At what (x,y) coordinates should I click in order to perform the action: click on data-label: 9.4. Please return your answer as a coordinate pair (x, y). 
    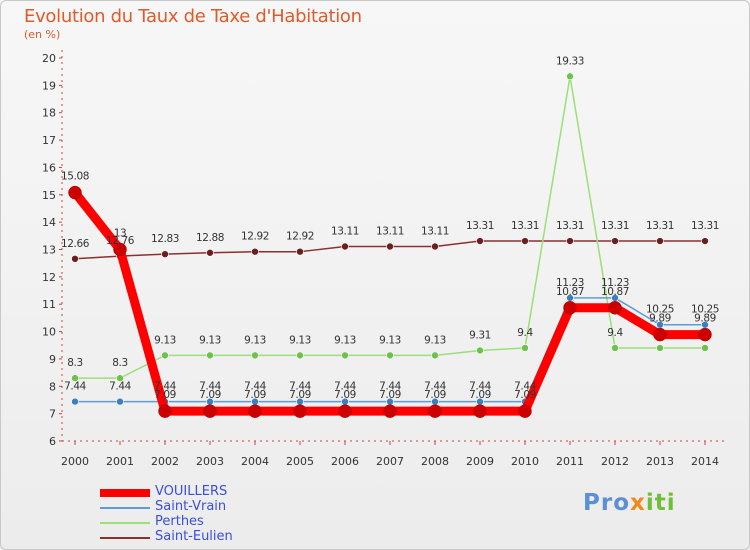
    Looking at the image, I should click on (615, 333).